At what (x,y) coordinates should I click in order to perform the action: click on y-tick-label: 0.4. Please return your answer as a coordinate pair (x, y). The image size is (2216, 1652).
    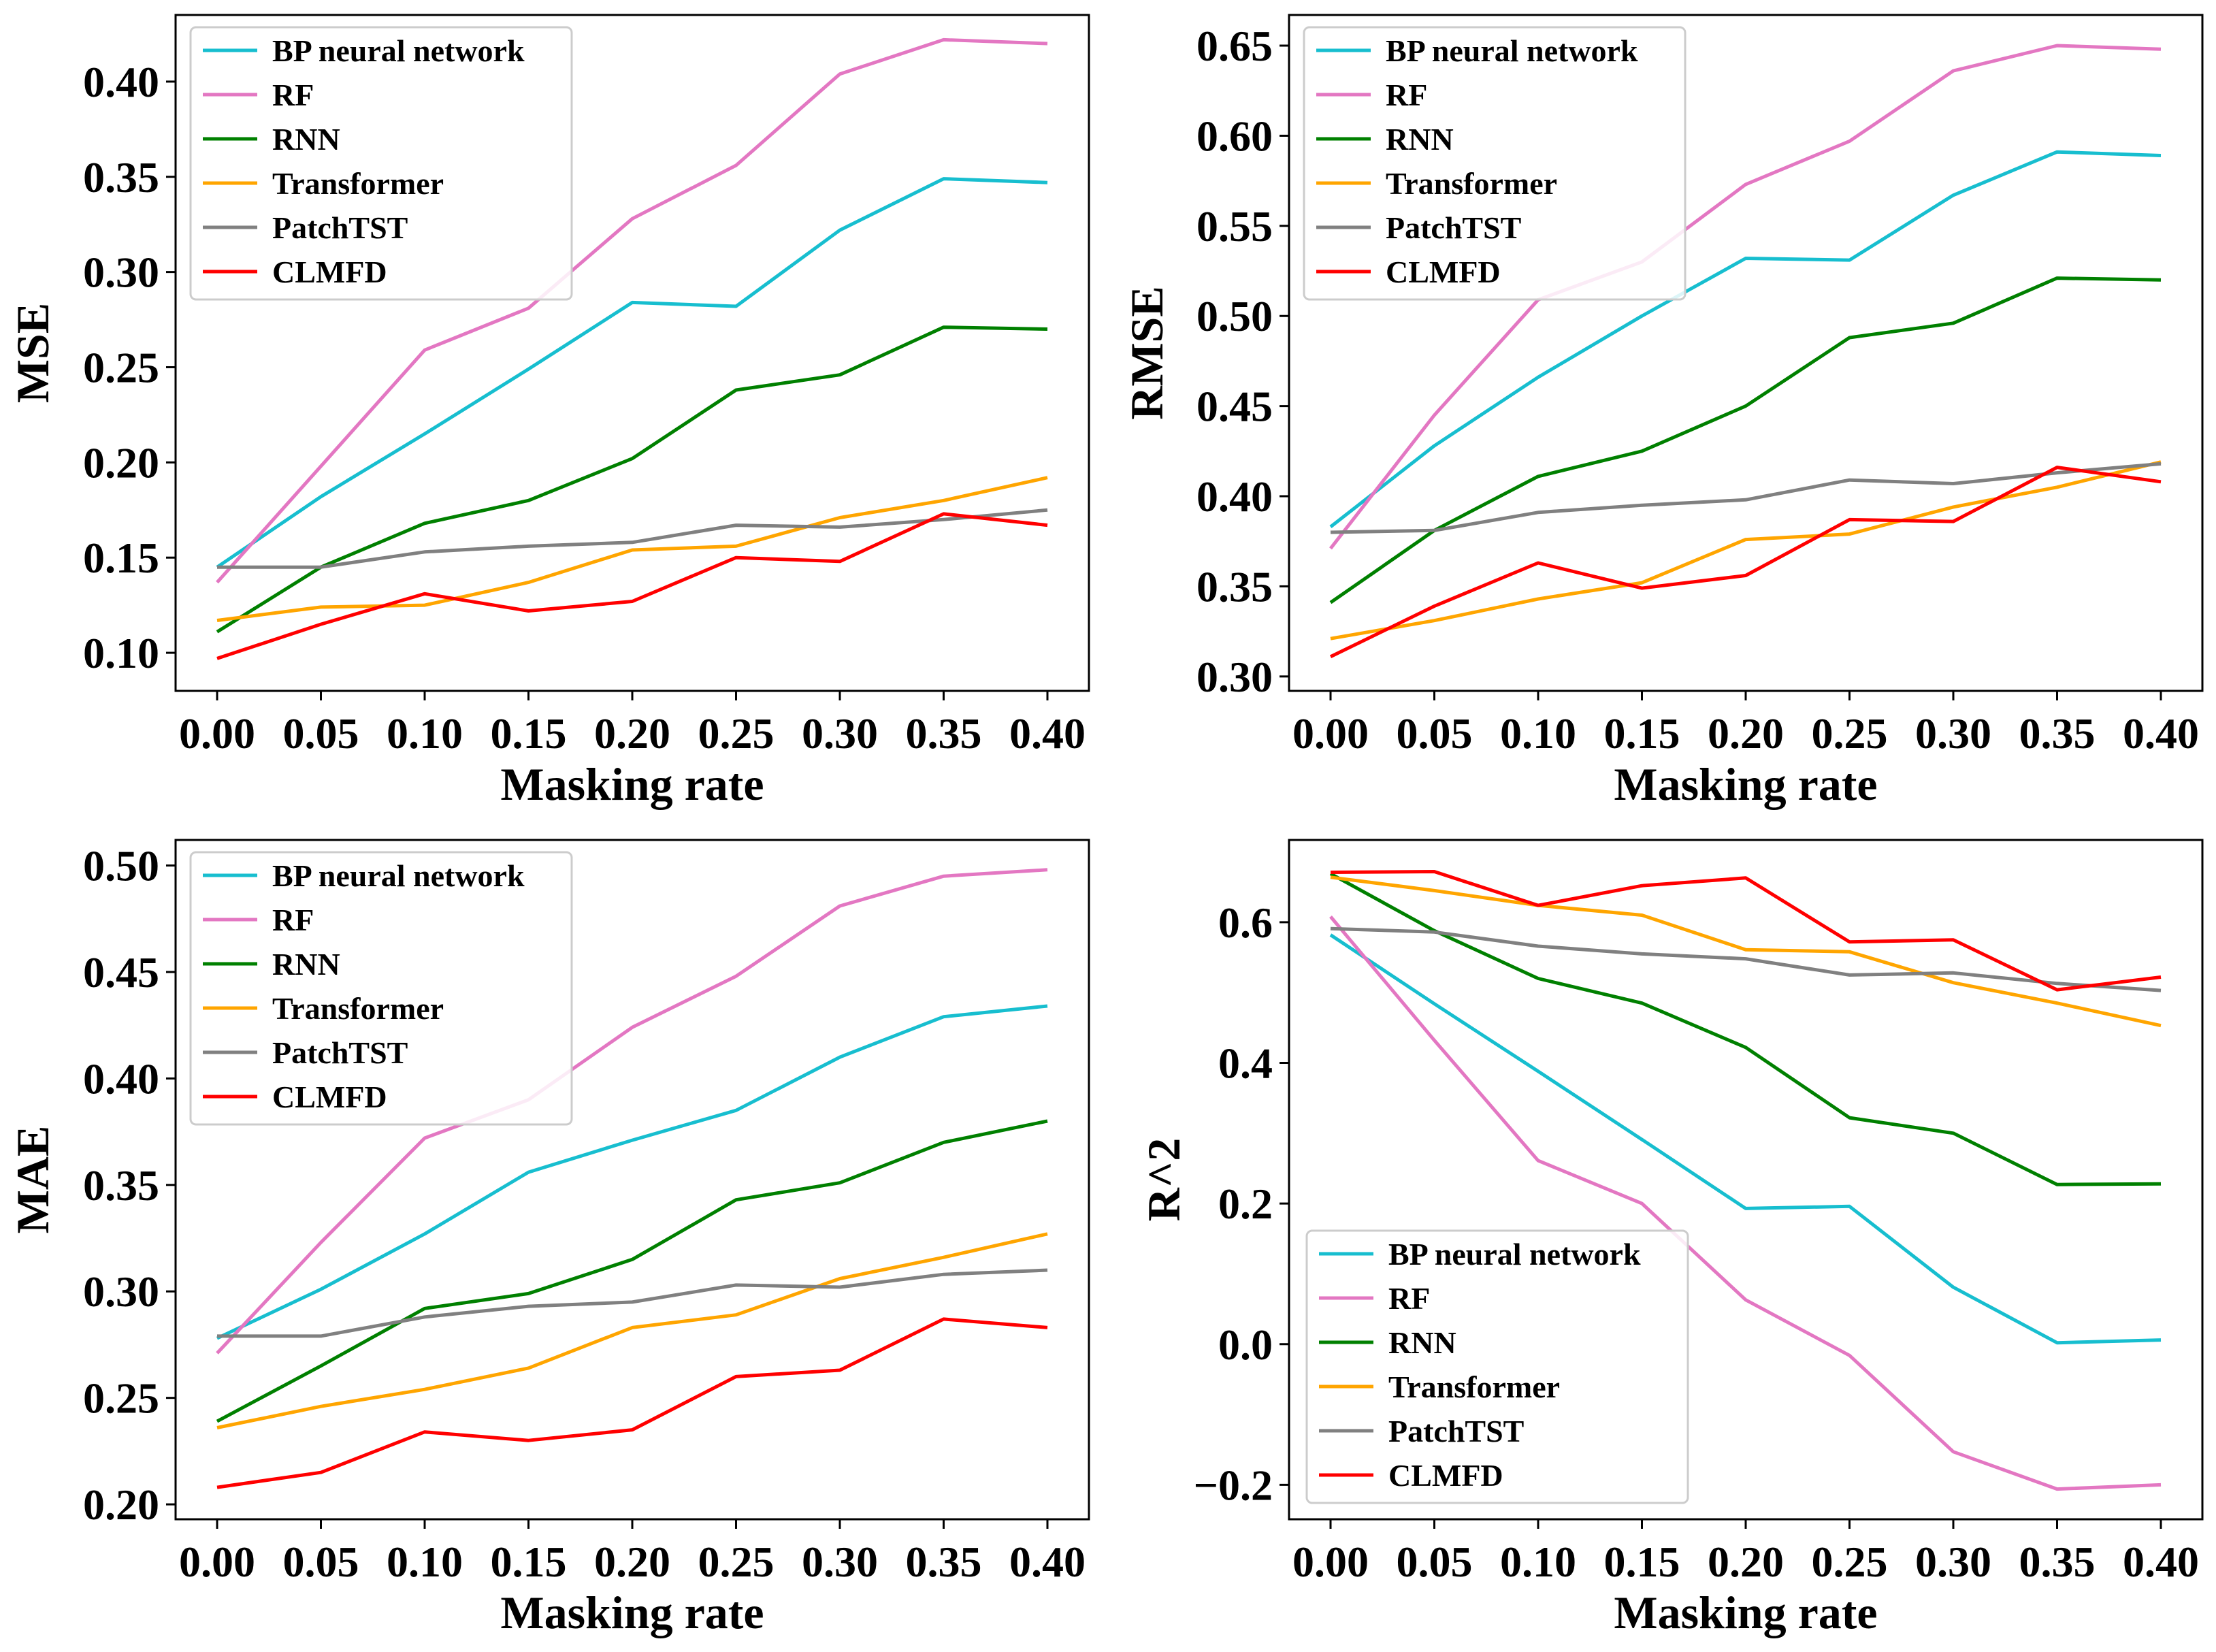
    Looking at the image, I should click on (1245, 1063).